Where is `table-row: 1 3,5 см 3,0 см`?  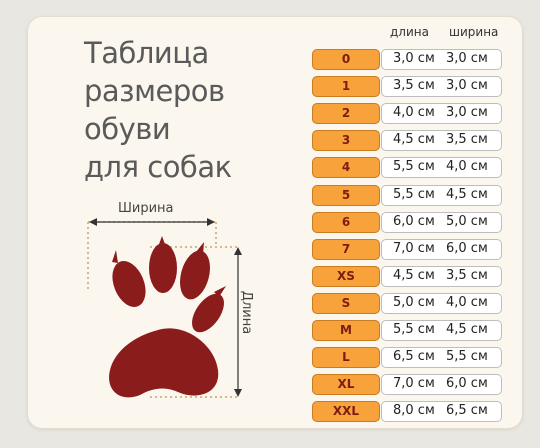 table-row: 1 3,5 см 3,0 см is located at coordinates (407, 86).